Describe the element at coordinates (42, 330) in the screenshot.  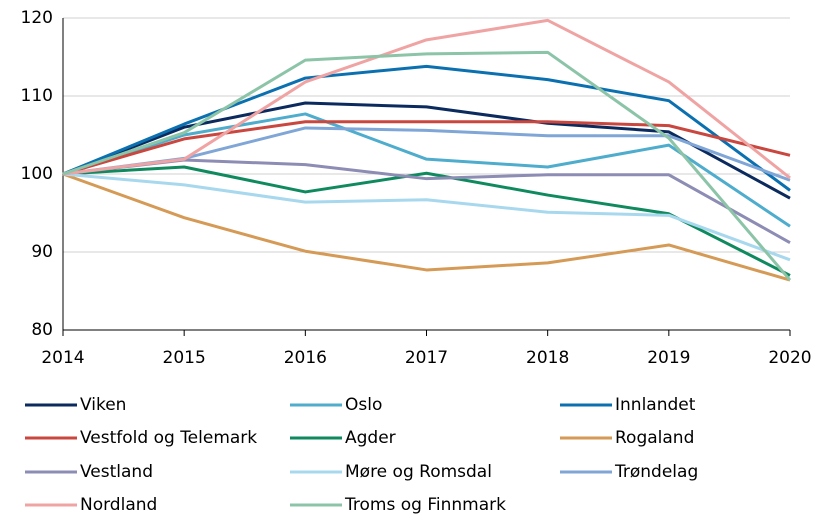
I see `y-tick-label: 80` at that location.